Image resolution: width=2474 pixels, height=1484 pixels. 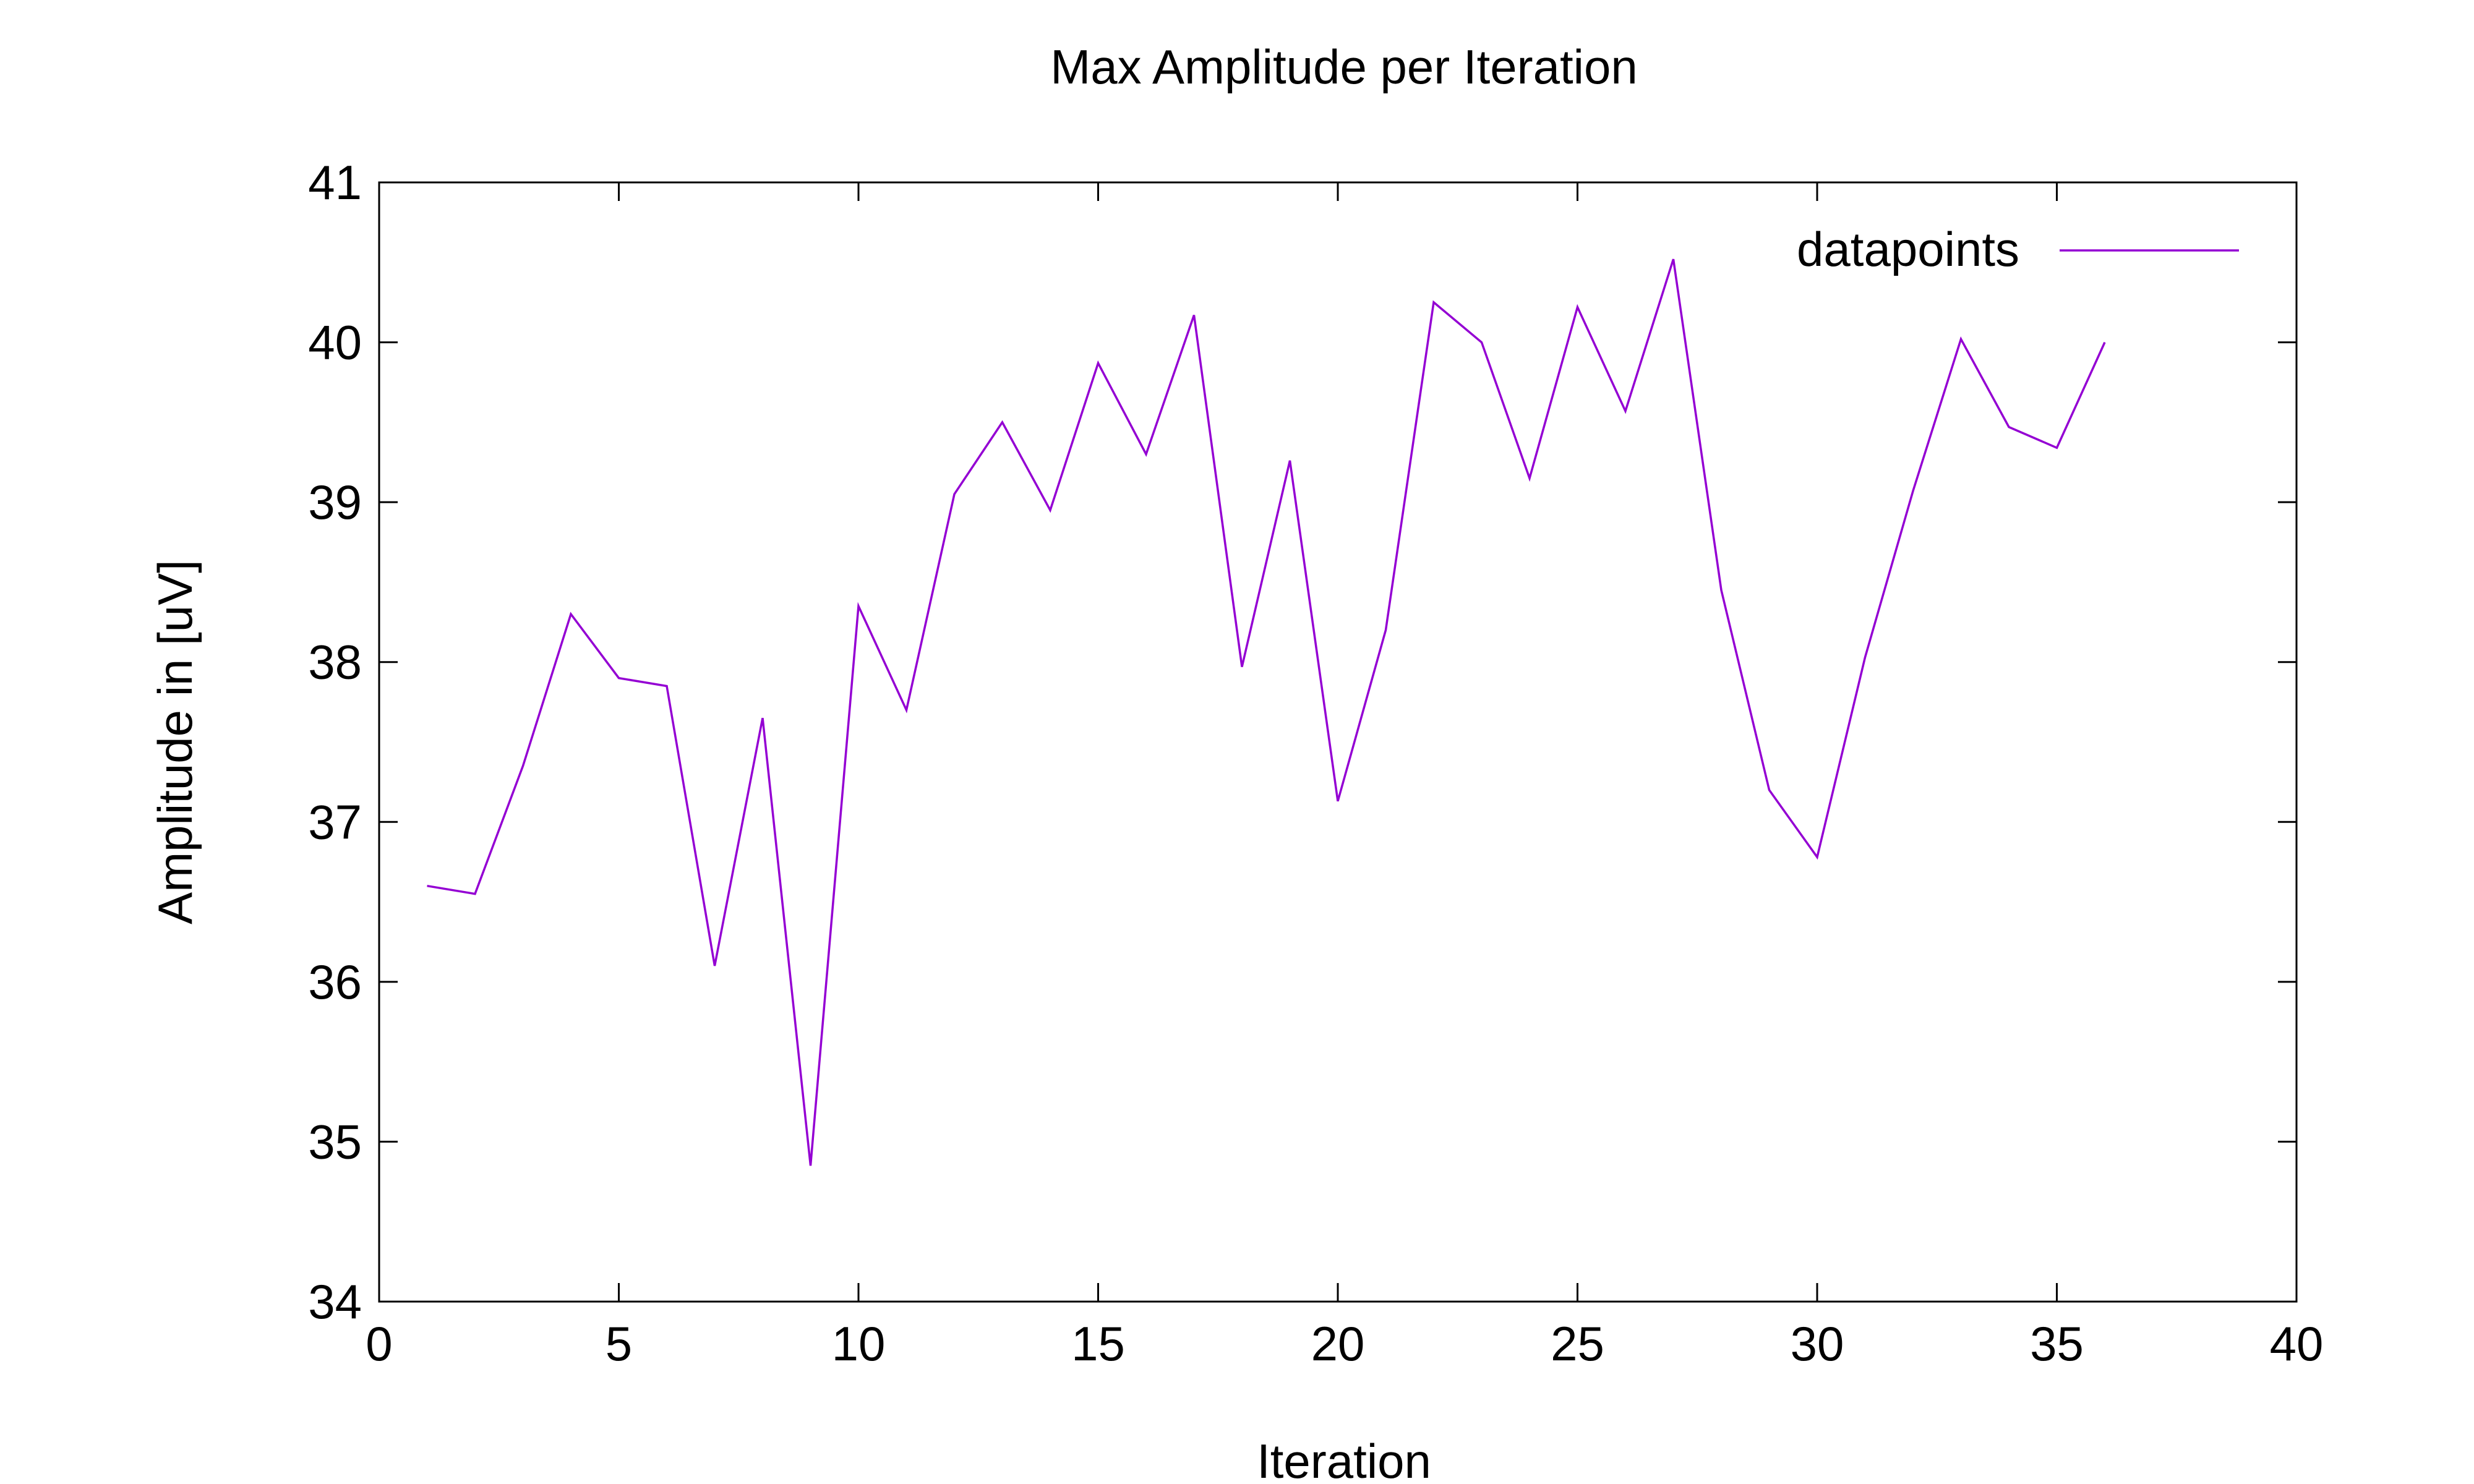 What do you see at coordinates (1338, 1343) in the screenshot?
I see `x-tick-label: 20` at bounding box center [1338, 1343].